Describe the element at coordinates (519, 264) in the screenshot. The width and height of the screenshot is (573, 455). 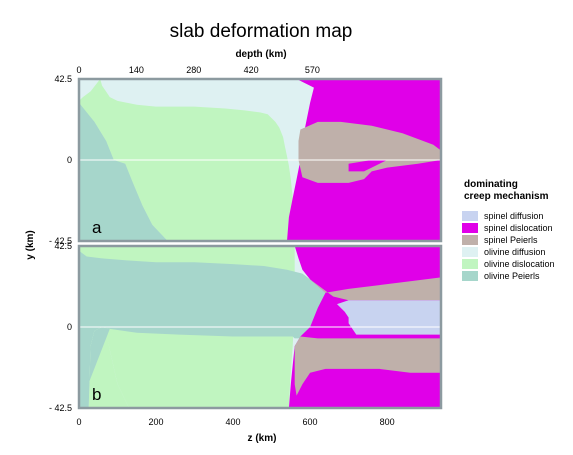
I see `legend-label: olivine dislocation` at that location.